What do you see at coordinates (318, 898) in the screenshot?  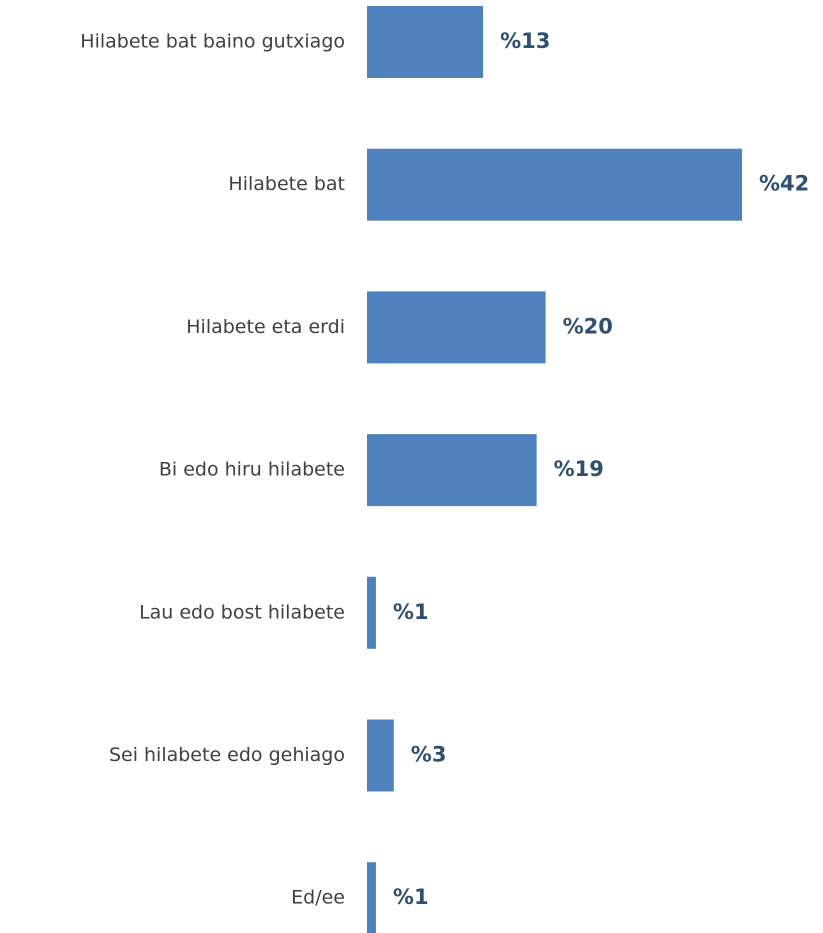 I see `category-label: Ed/ee` at bounding box center [318, 898].